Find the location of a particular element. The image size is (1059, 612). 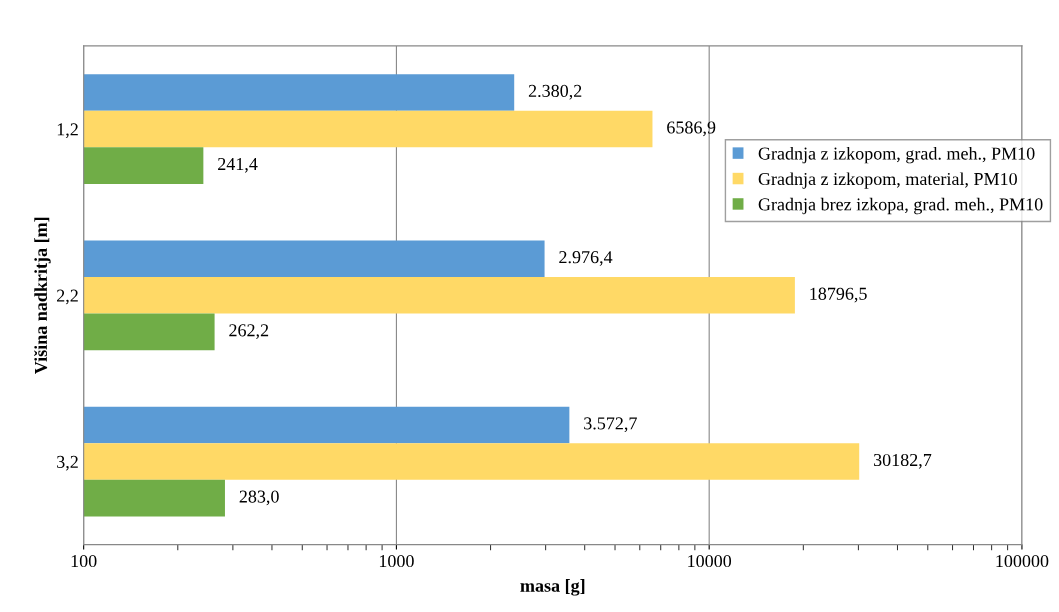

y-tick-label: 1,2 is located at coordinates (67, 131).